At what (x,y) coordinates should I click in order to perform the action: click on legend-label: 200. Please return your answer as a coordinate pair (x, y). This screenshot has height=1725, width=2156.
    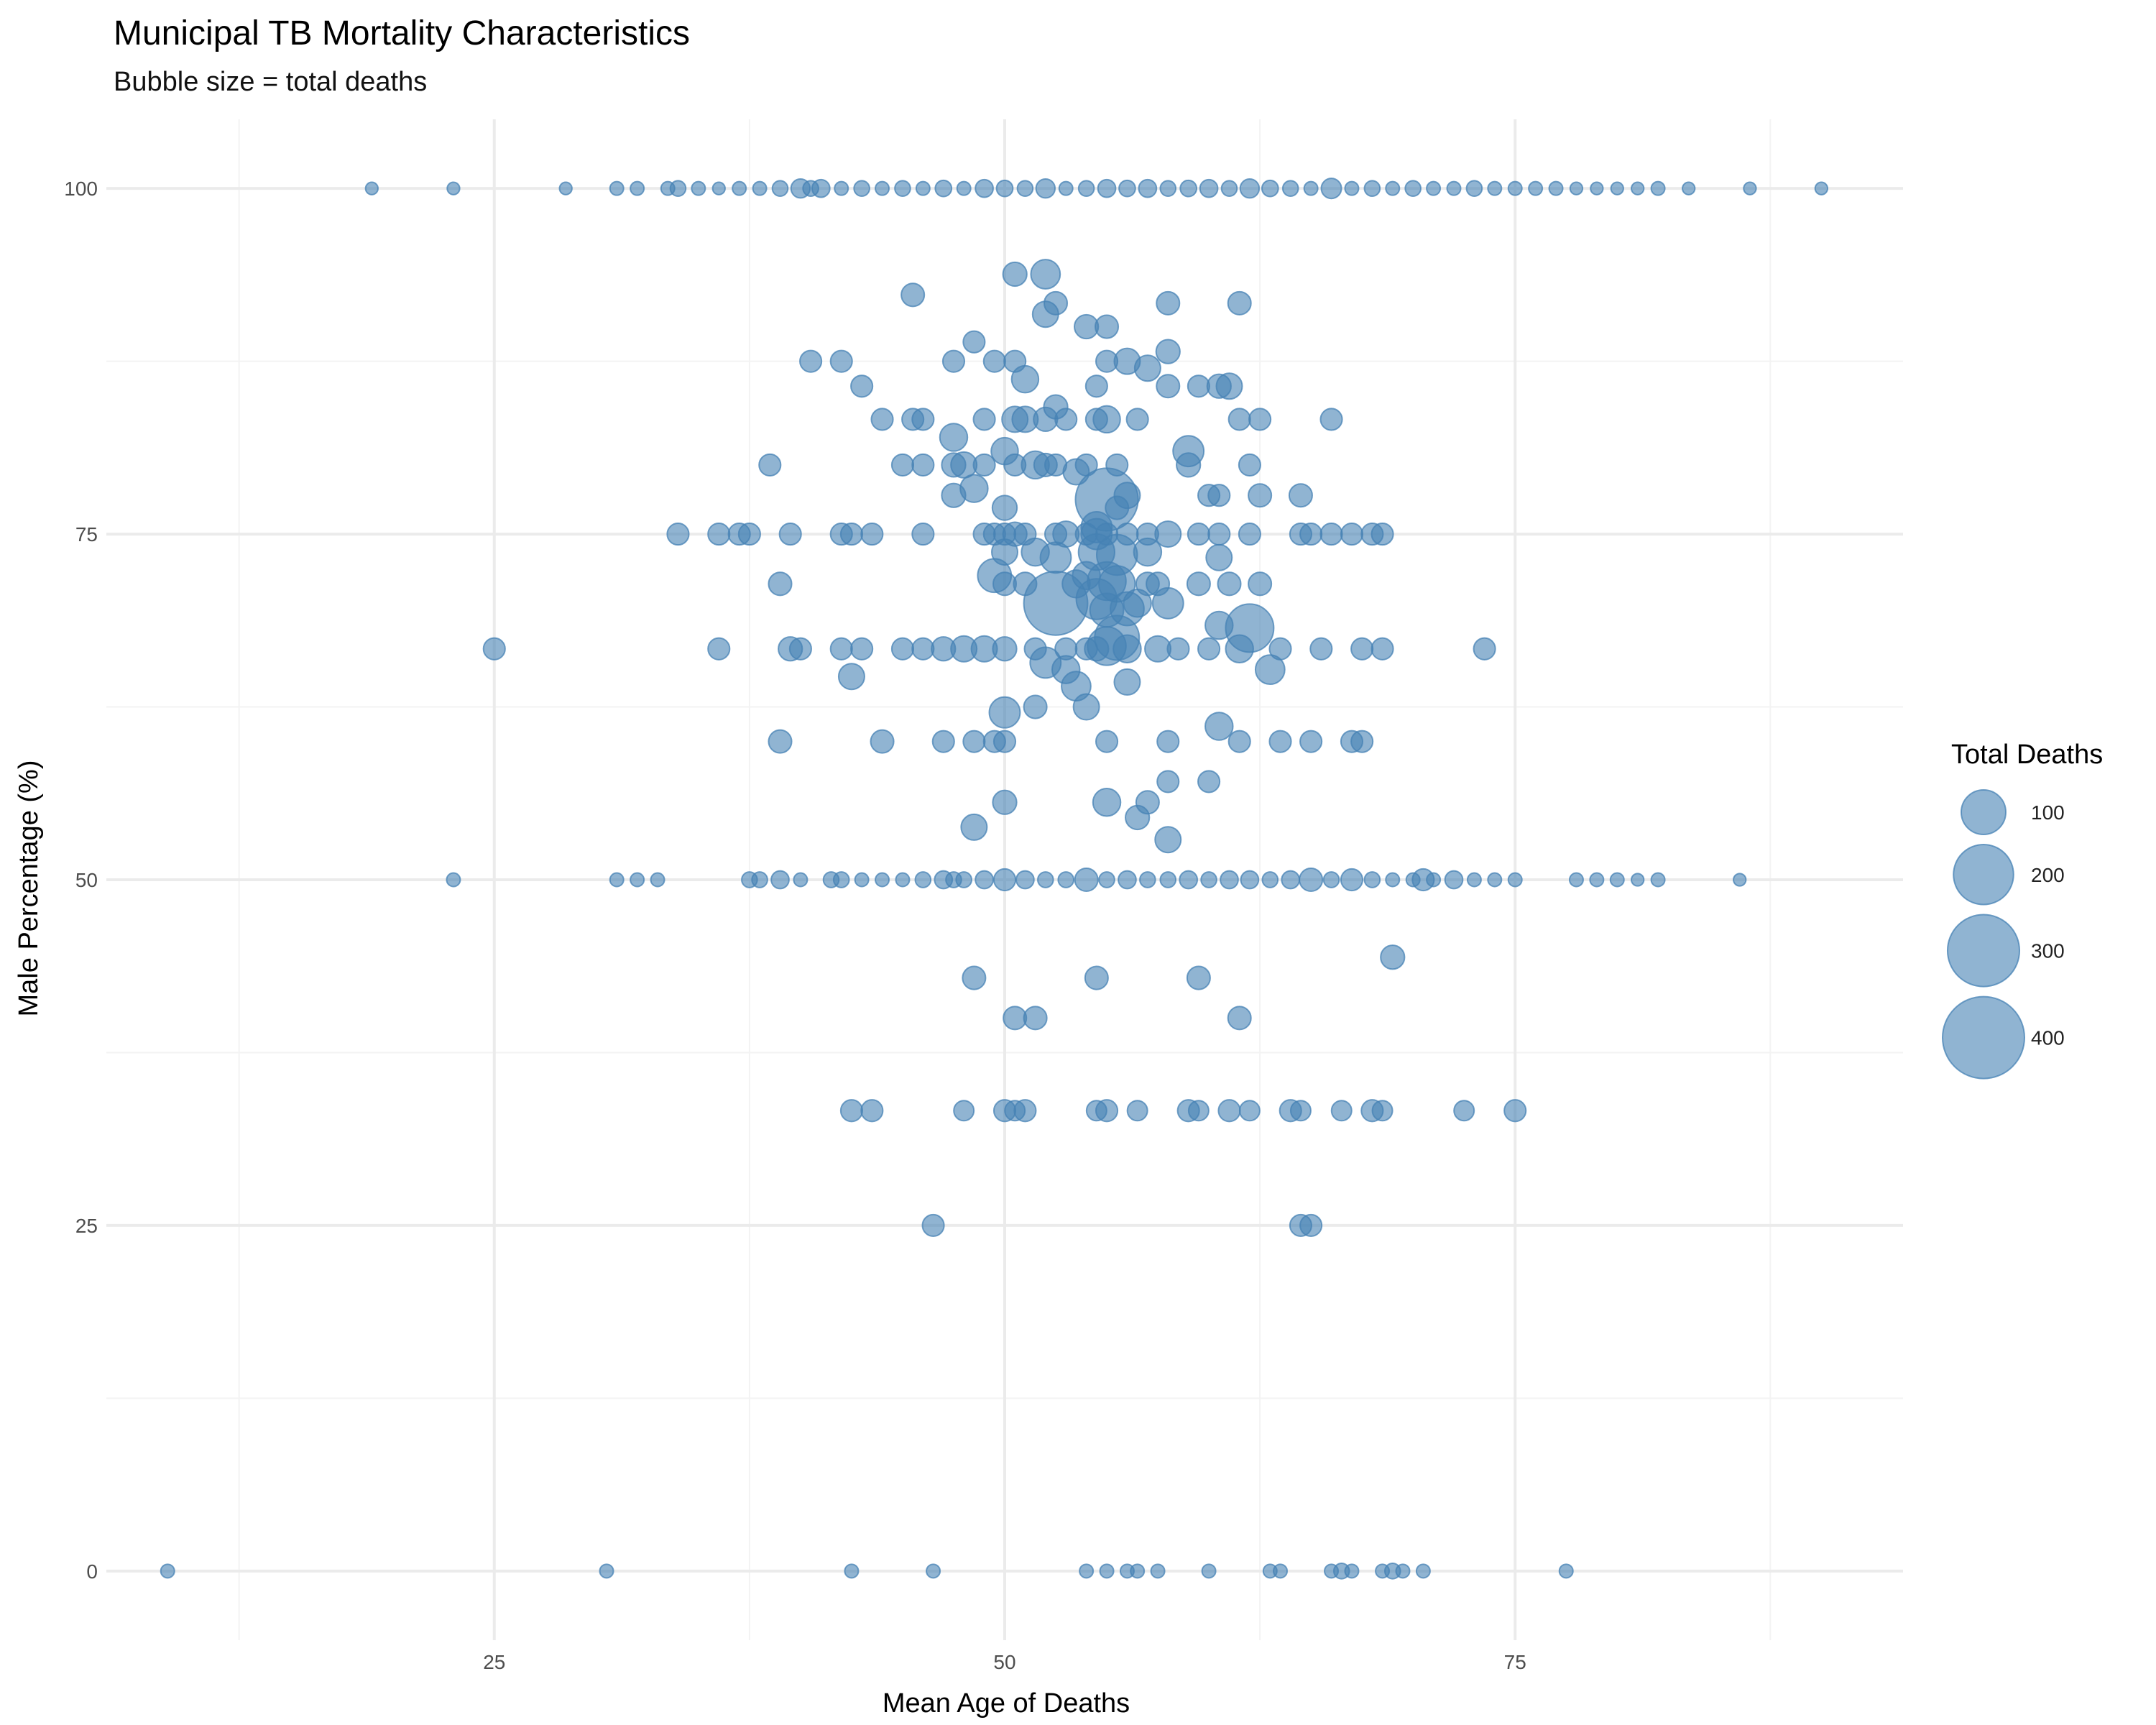
    Looking at the image, I should click on (2048, 875).